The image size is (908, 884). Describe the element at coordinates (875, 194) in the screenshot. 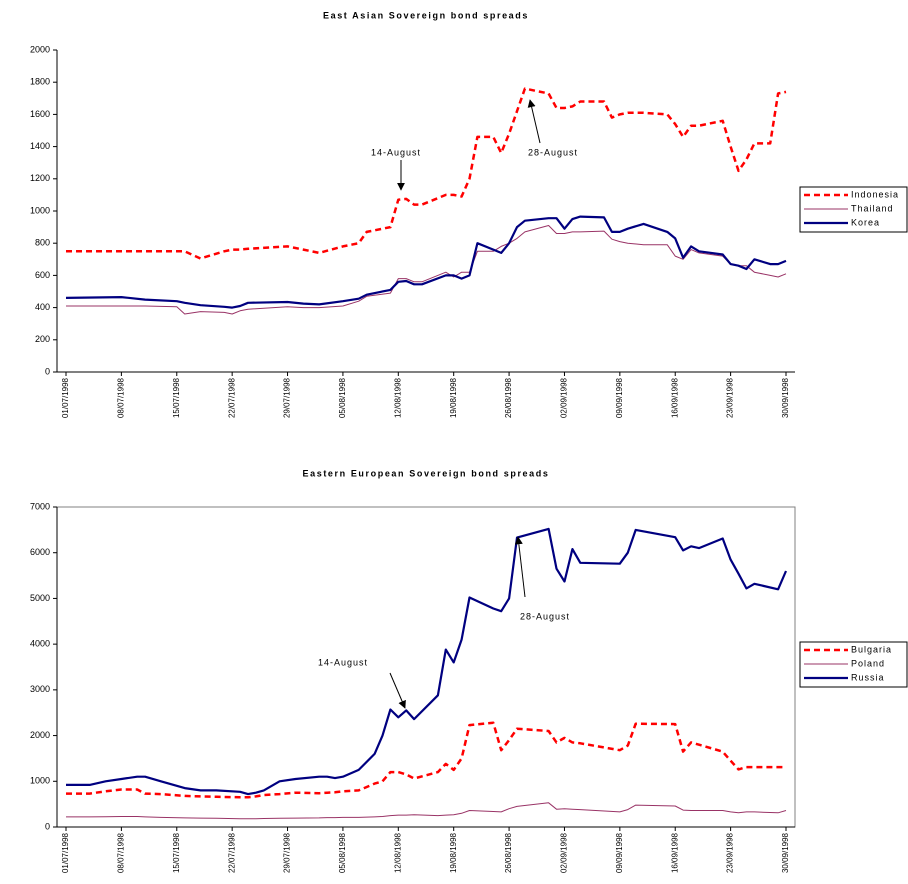

I see `legend-label: Indonesia` at that location.